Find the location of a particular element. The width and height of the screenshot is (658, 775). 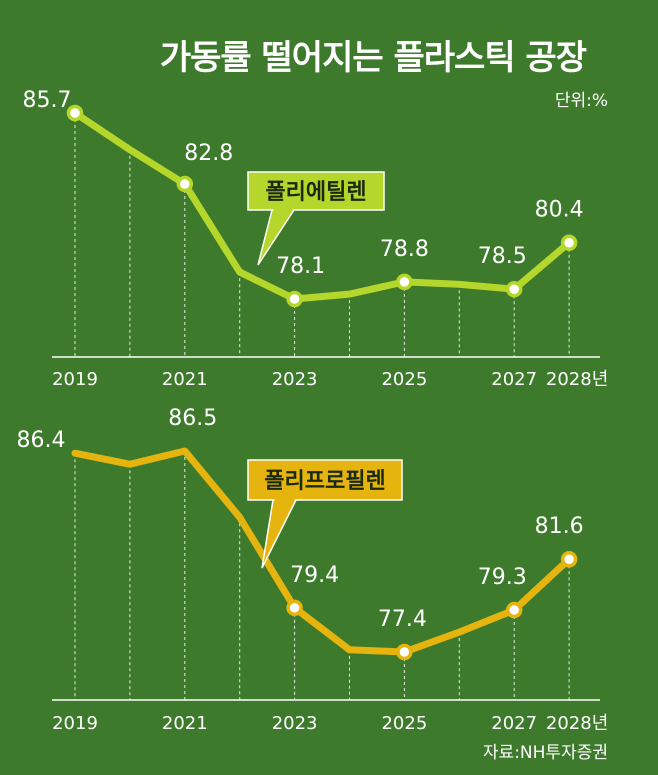

x-tick-label-1-2028: 2028년 is located at coordinates (577, 723).